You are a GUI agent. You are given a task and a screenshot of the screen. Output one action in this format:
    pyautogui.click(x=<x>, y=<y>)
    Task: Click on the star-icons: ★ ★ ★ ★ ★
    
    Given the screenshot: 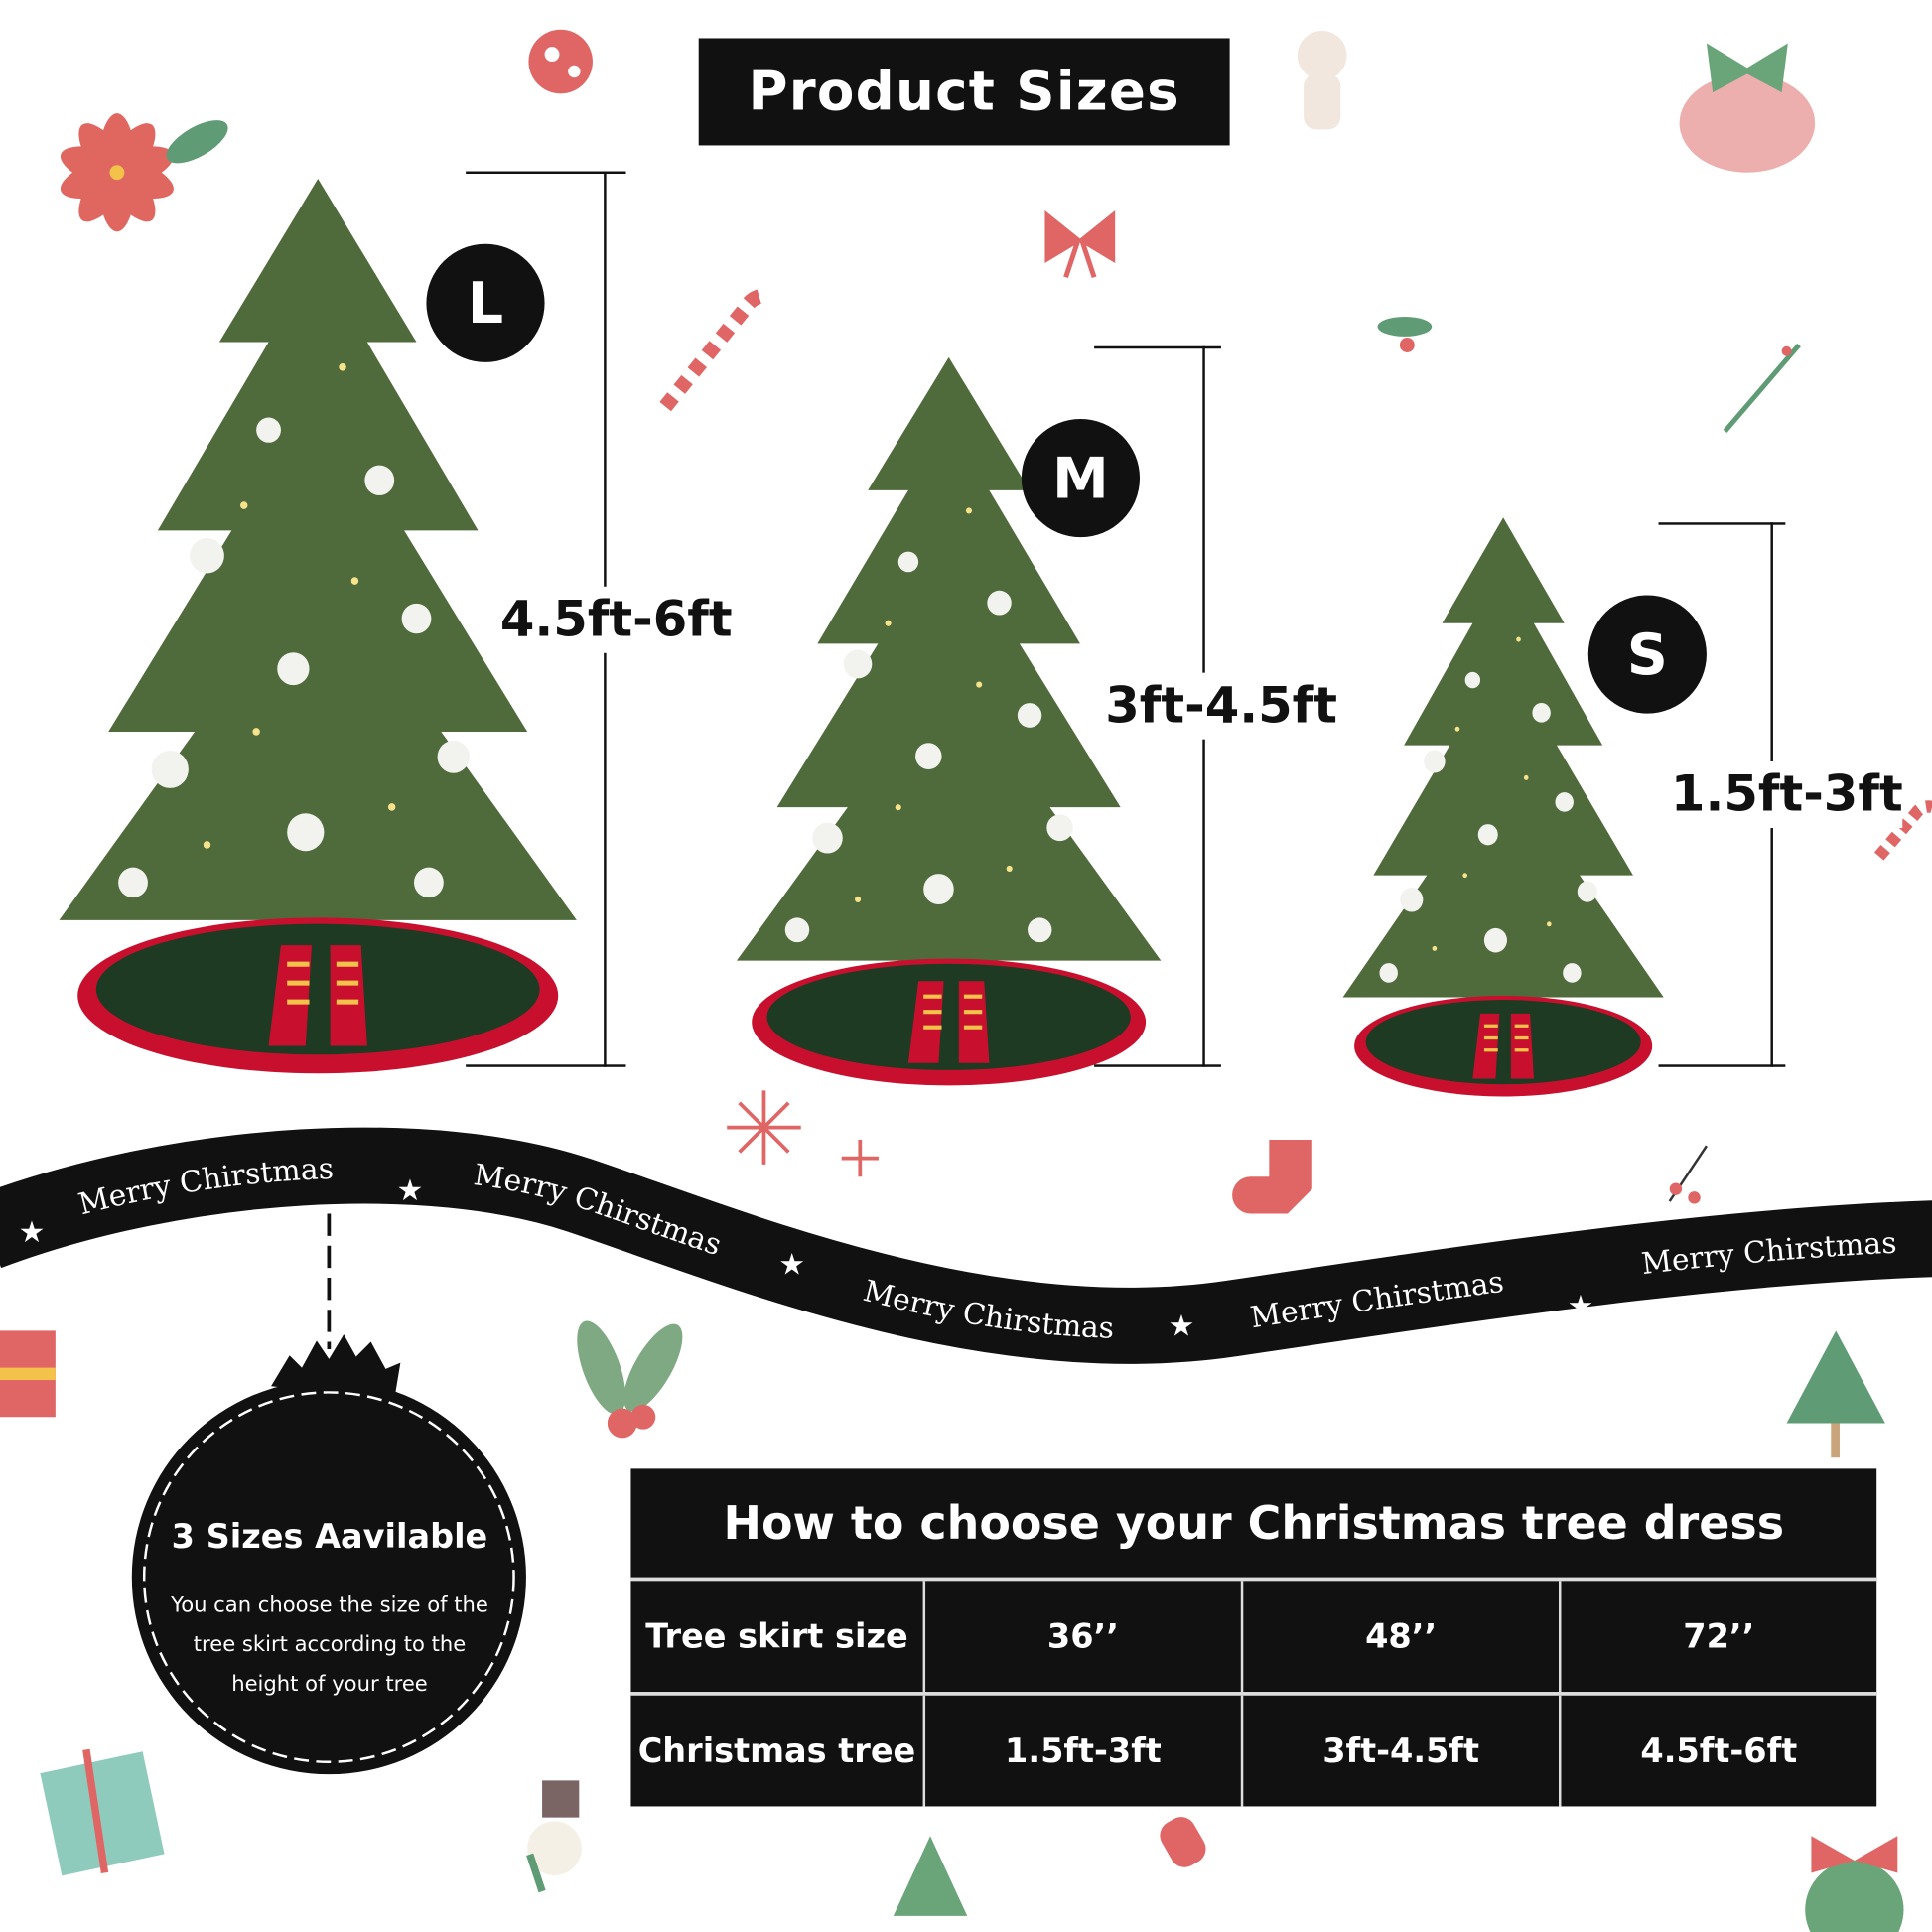 What is the action you would take?
    pyautogui.click(x=807, y=1258)
    